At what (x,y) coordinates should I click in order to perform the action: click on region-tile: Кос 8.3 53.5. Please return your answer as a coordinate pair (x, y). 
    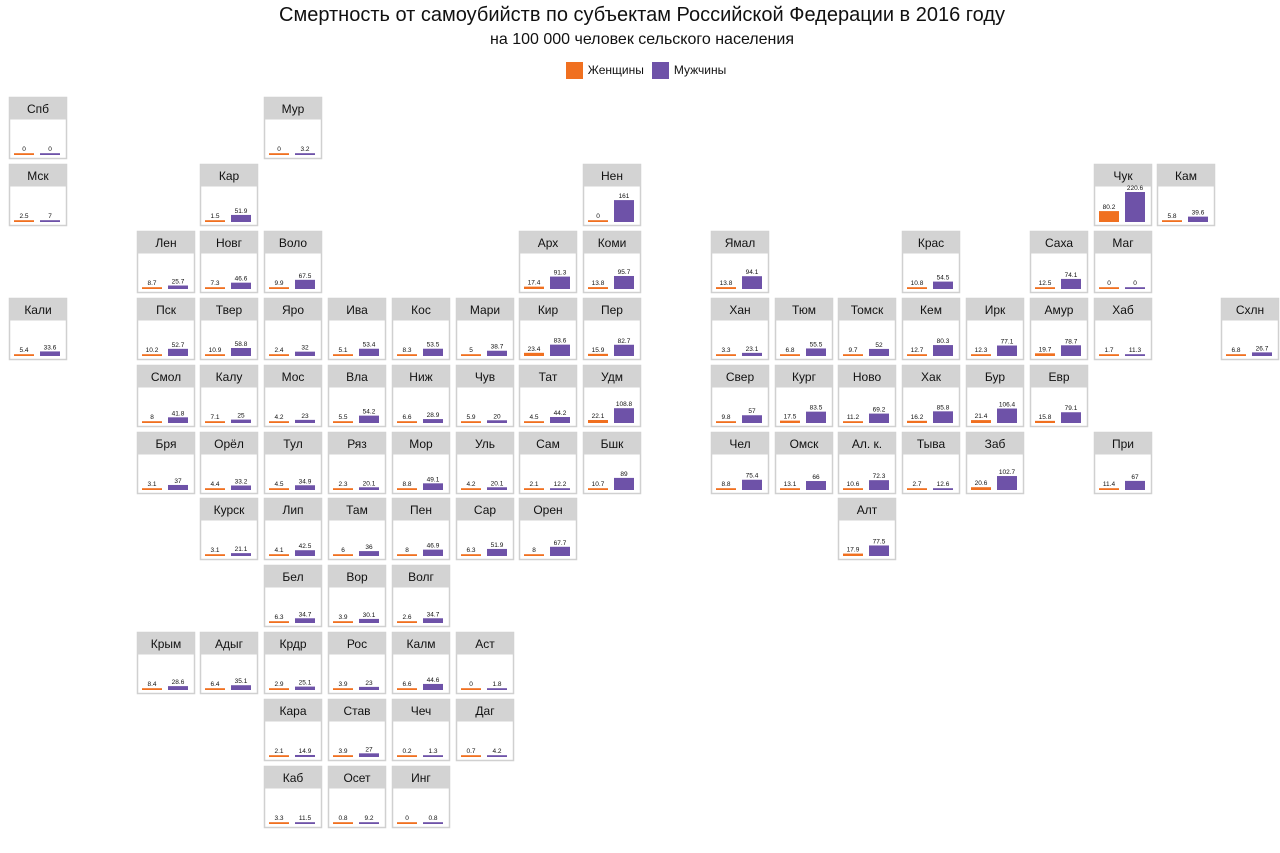
    Looking at the image, I should click on (421, 329).